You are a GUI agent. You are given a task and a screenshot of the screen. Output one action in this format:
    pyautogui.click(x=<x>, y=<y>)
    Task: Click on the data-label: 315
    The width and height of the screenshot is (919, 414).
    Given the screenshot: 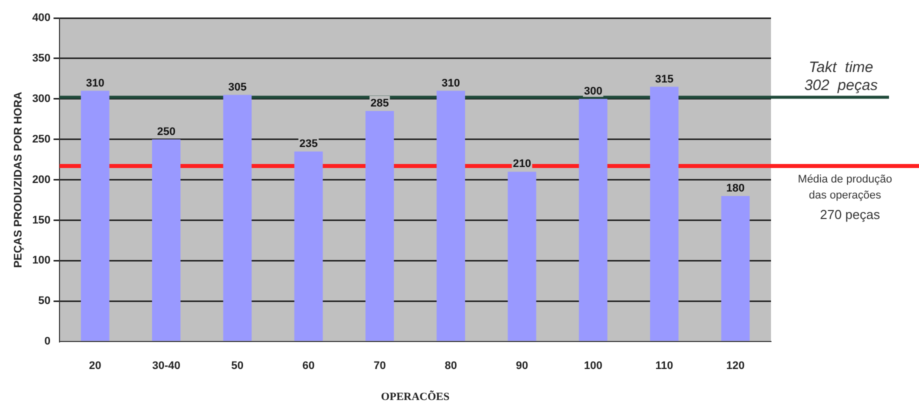 What is the action you would take?
    pyautogui.click(x=664, y=79)
    